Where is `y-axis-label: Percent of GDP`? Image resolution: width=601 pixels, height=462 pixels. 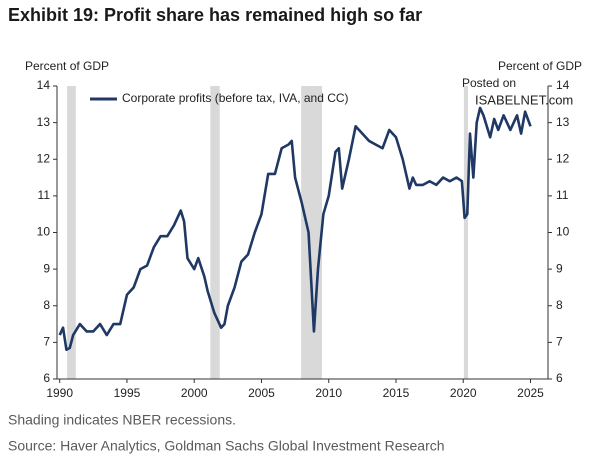 y-axis-label: Percent of GDP is located at coordinates (67, 66).